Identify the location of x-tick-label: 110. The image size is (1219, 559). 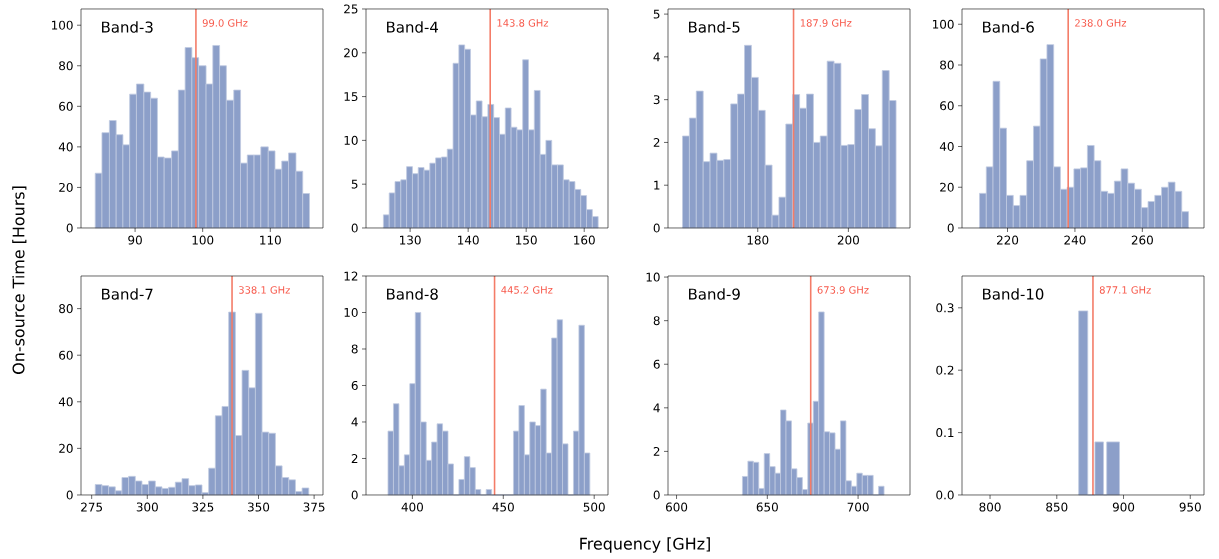
(270, 240).